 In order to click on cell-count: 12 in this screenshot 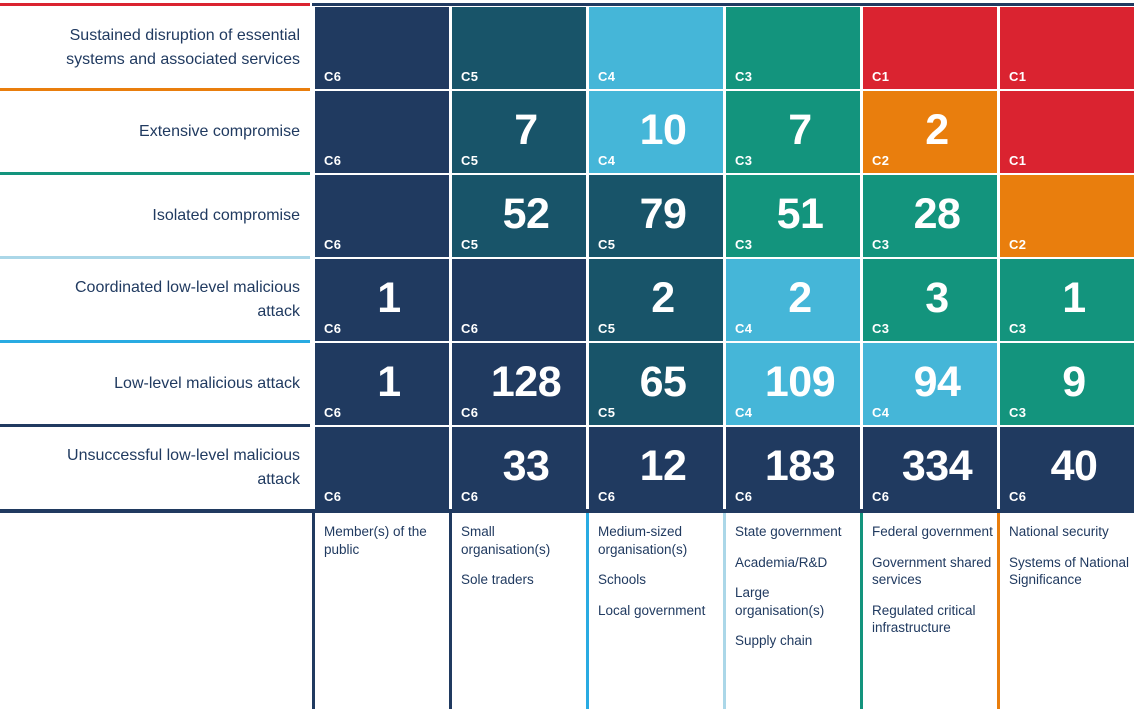, I will do `click(663, 465)`.